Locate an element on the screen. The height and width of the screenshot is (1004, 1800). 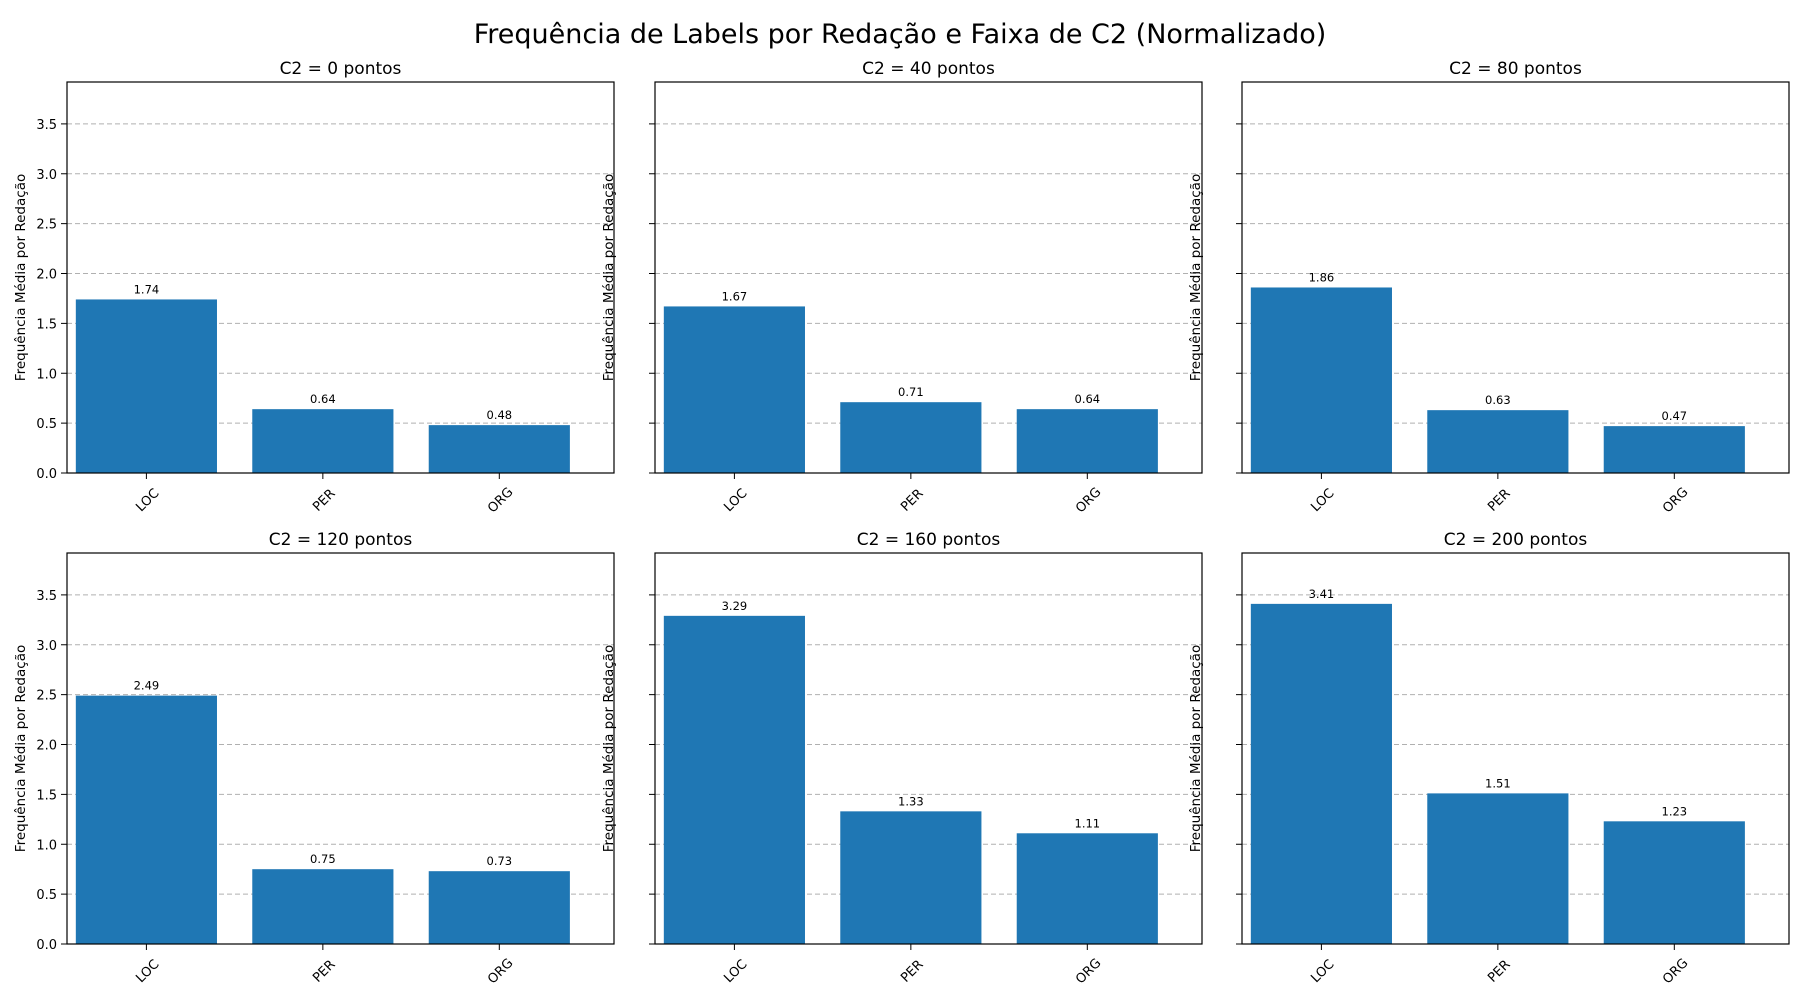
bar-value-label: 0.73 is located at coordinates (500, 861).